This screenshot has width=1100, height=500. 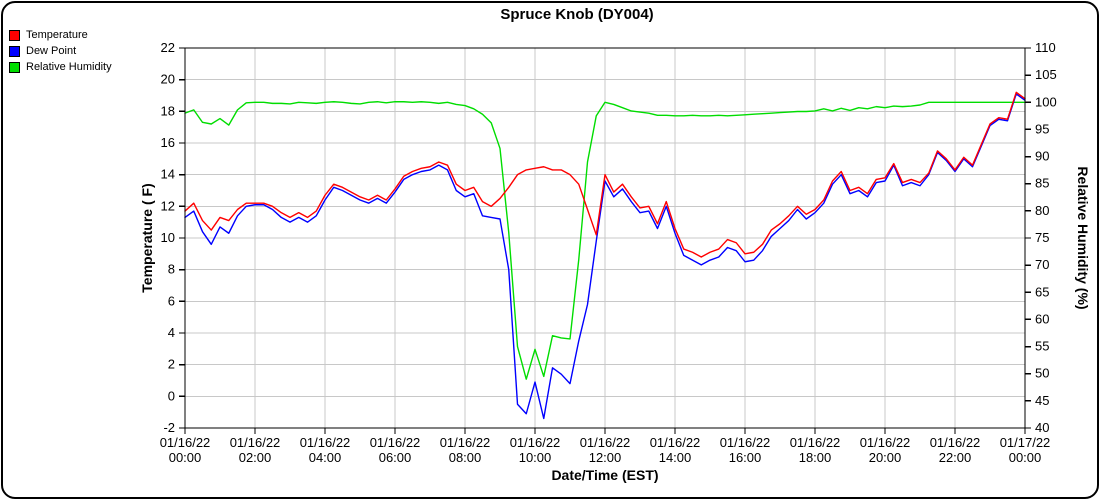 What do you see at coordinates (1042, 318) in the screenshot?
I see `svg-text: 60` at bounding box center [1042, 318].